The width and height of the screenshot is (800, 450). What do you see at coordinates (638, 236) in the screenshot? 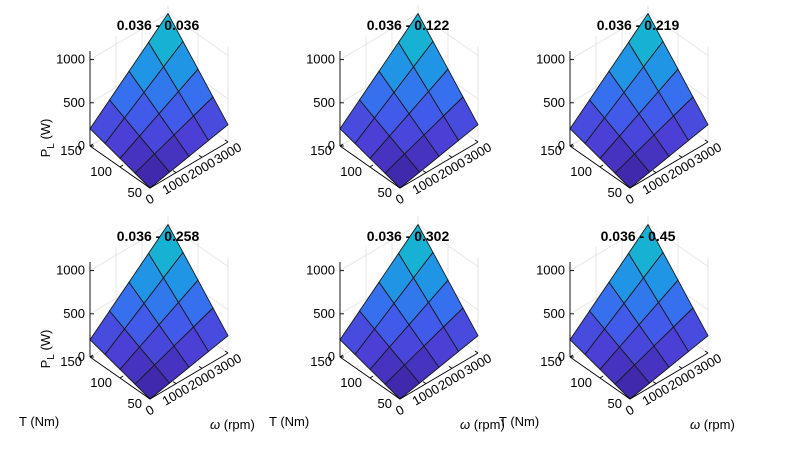
I see `subplot-title: 0.036 - 0.45` at bounding box center [638, 236].